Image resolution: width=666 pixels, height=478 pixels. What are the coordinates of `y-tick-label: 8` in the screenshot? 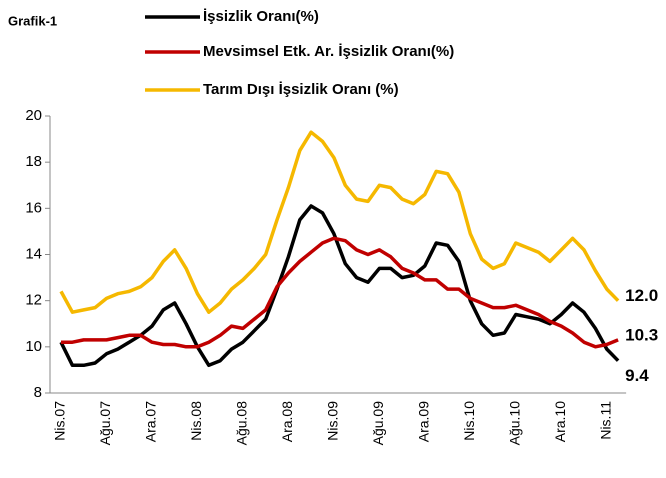 It's located at (38, 392).